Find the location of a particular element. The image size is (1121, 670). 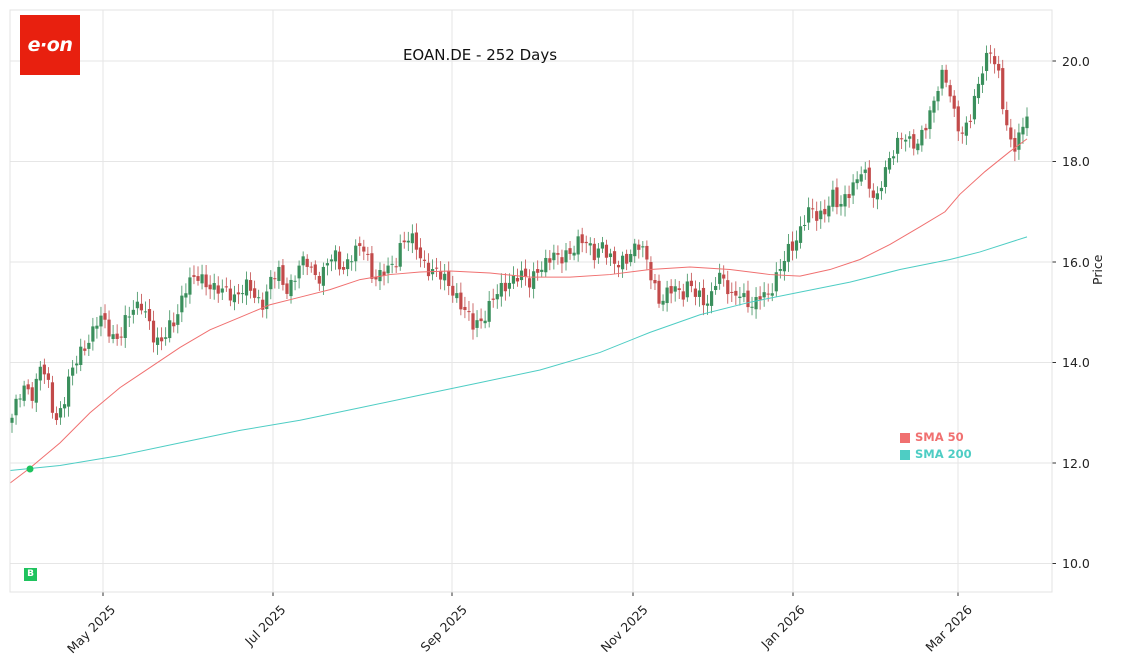

legend-item-sma200: SMA 200 is located at coordinates (936, 454).